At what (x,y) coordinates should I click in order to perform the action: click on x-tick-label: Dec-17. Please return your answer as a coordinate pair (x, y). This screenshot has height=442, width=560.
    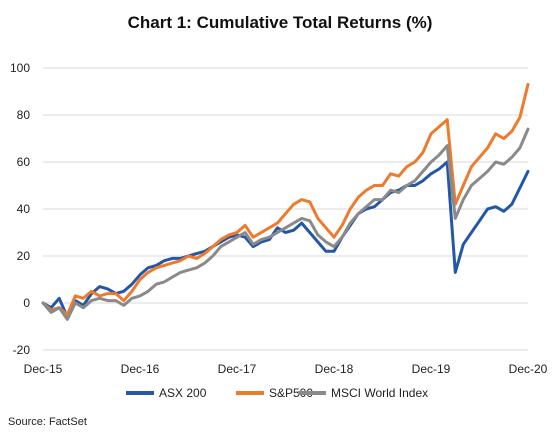
    Looking at the image, I should click on (237, 369).